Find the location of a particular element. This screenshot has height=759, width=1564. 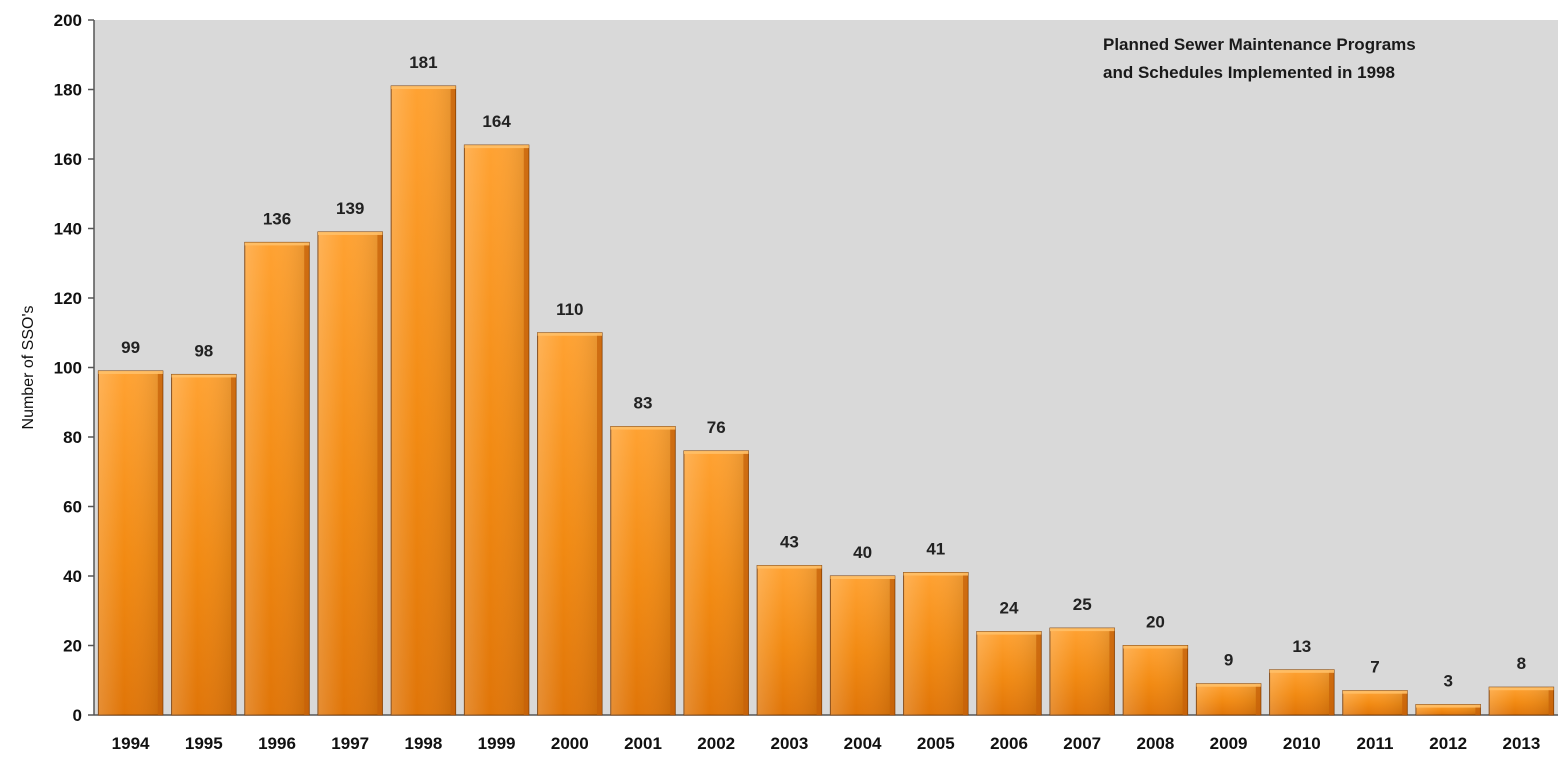

bar-1997 is located at coordinates (350, 473).